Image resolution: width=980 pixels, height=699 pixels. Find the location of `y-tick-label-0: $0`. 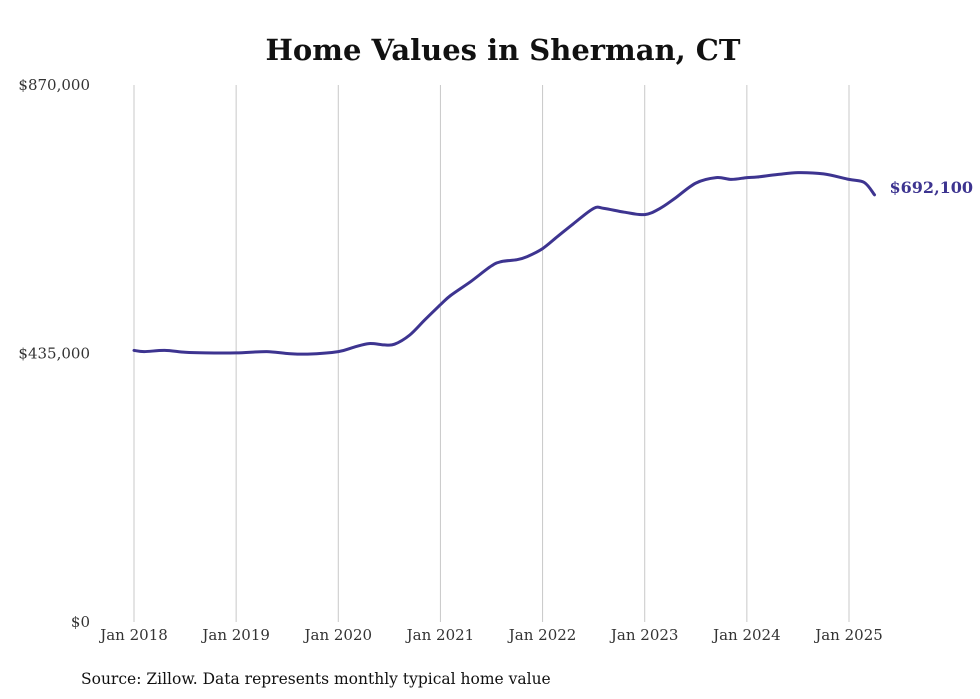

y-tick-label-0: $0 is located at coordinates (80, 622).